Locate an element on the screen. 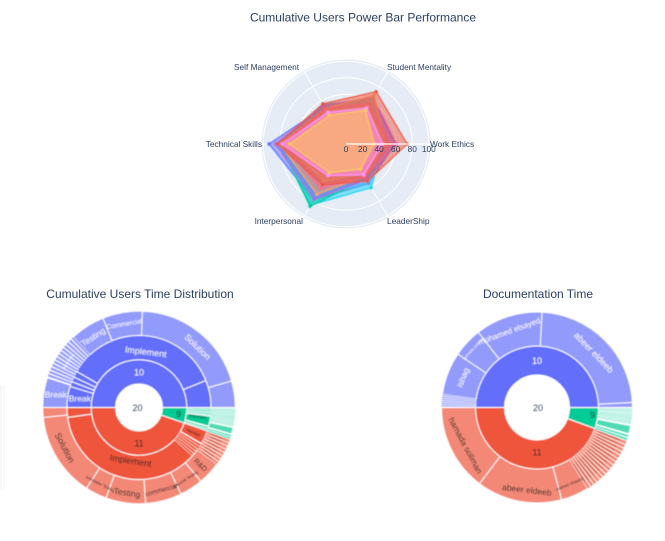 This screenshot has width=665, height=541. svg-text: 60 is located at coordinates (396, 149).